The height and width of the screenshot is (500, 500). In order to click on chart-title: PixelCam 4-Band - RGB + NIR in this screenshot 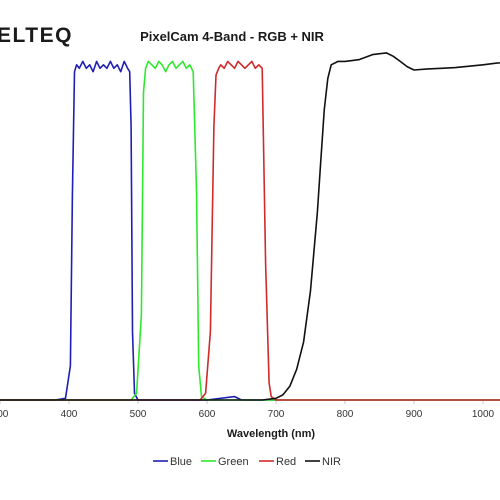, I will do `click(232, 36)`.